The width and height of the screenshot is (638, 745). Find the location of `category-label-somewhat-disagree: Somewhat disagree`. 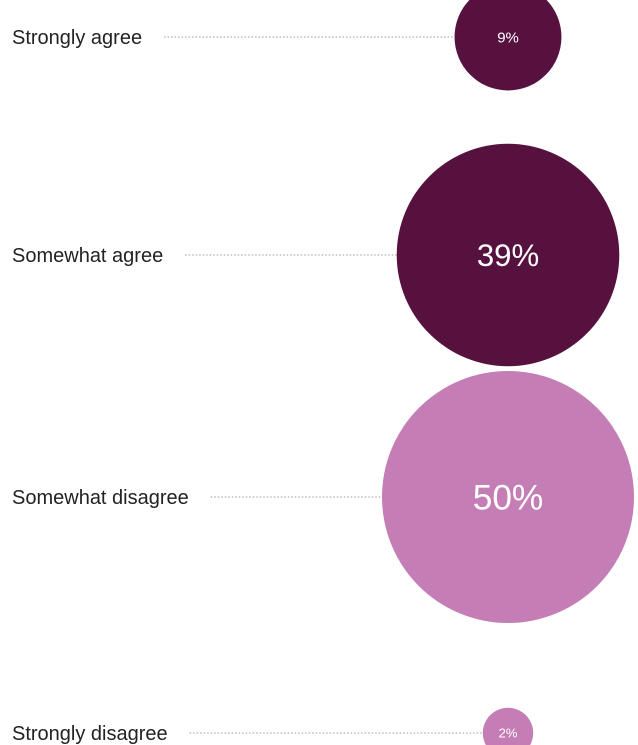

category-label-somewhat-disagree: Somewhat disagree is located at coordinates (100, 498).